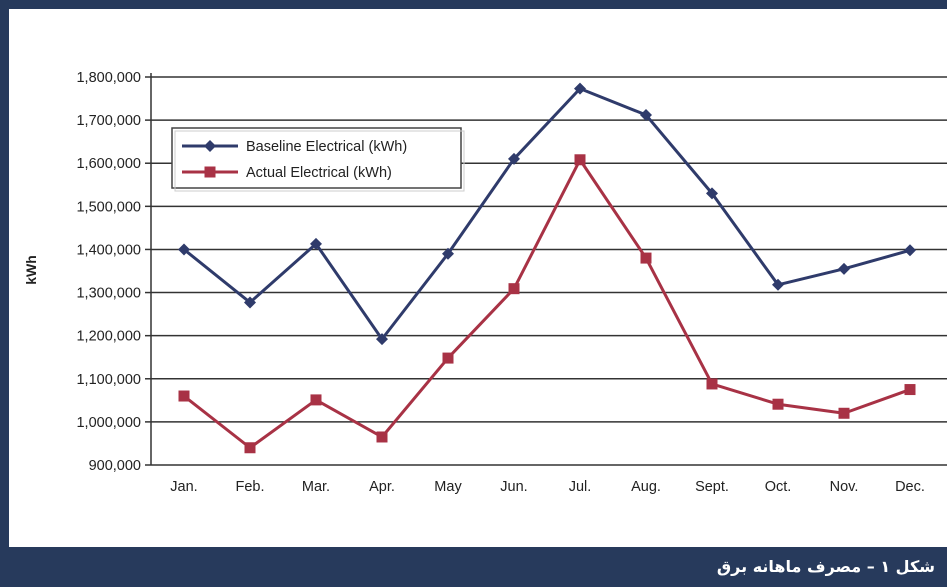 The image size is (947, 587). What do you see at coordinates (910, 487) in the screenshot?
I see `x-tick-label: Dec.` at bounding box center [910, 487].